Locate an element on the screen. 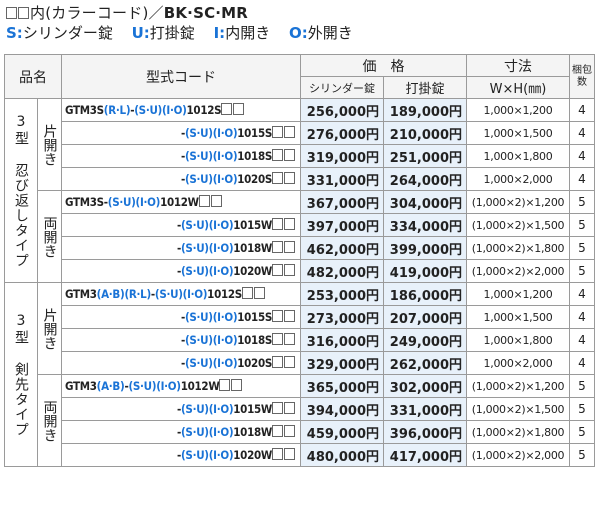 The image size is (600, 511). price-uchikake: 399,000円 is located at coordinates (425, 248).